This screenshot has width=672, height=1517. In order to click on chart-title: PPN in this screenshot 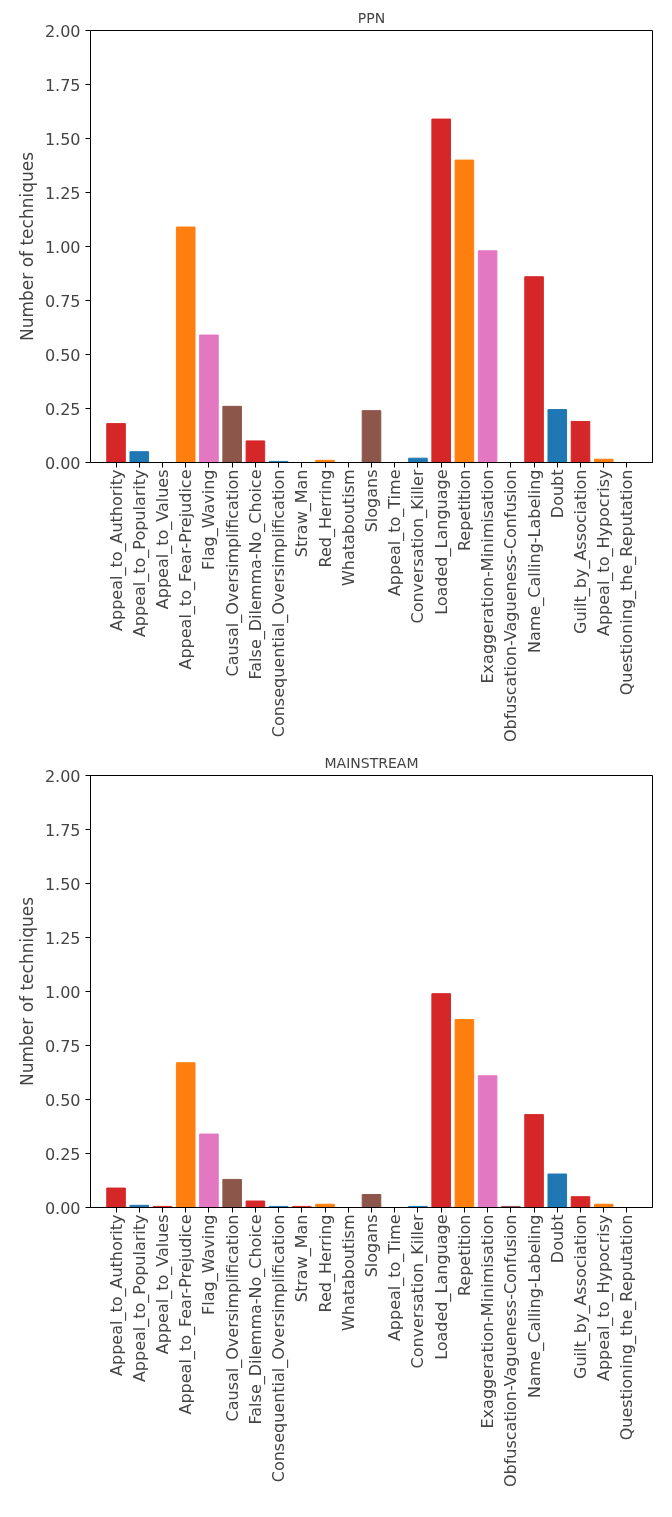, I will do `click(371, 17)`.